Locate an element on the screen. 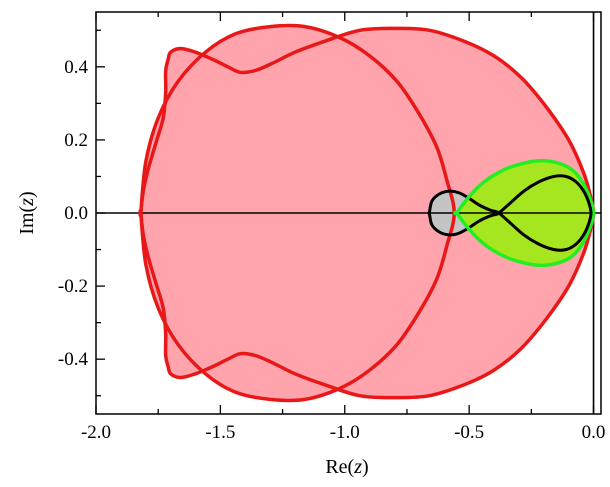 Image resolution: width=610 pixels, height=487 pixels. y-tick-label: 0.2 is located at coordinates (76, 140).